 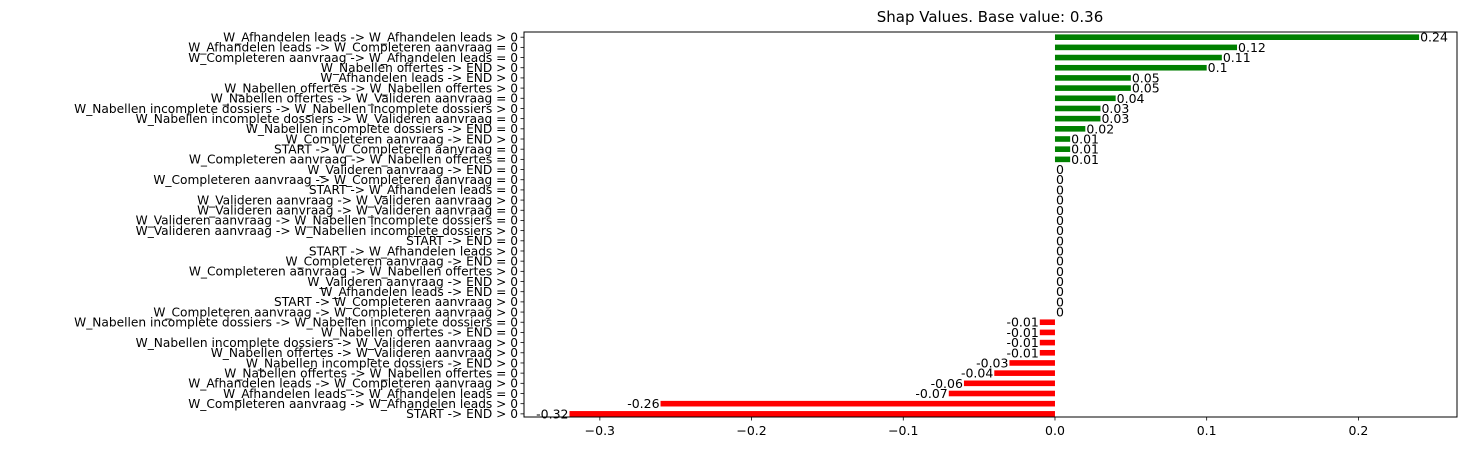 What do you see at coordinates (1100, 128) in the screenshot?
I see `value-label: 0.02` at bounding box center [1100, 128].